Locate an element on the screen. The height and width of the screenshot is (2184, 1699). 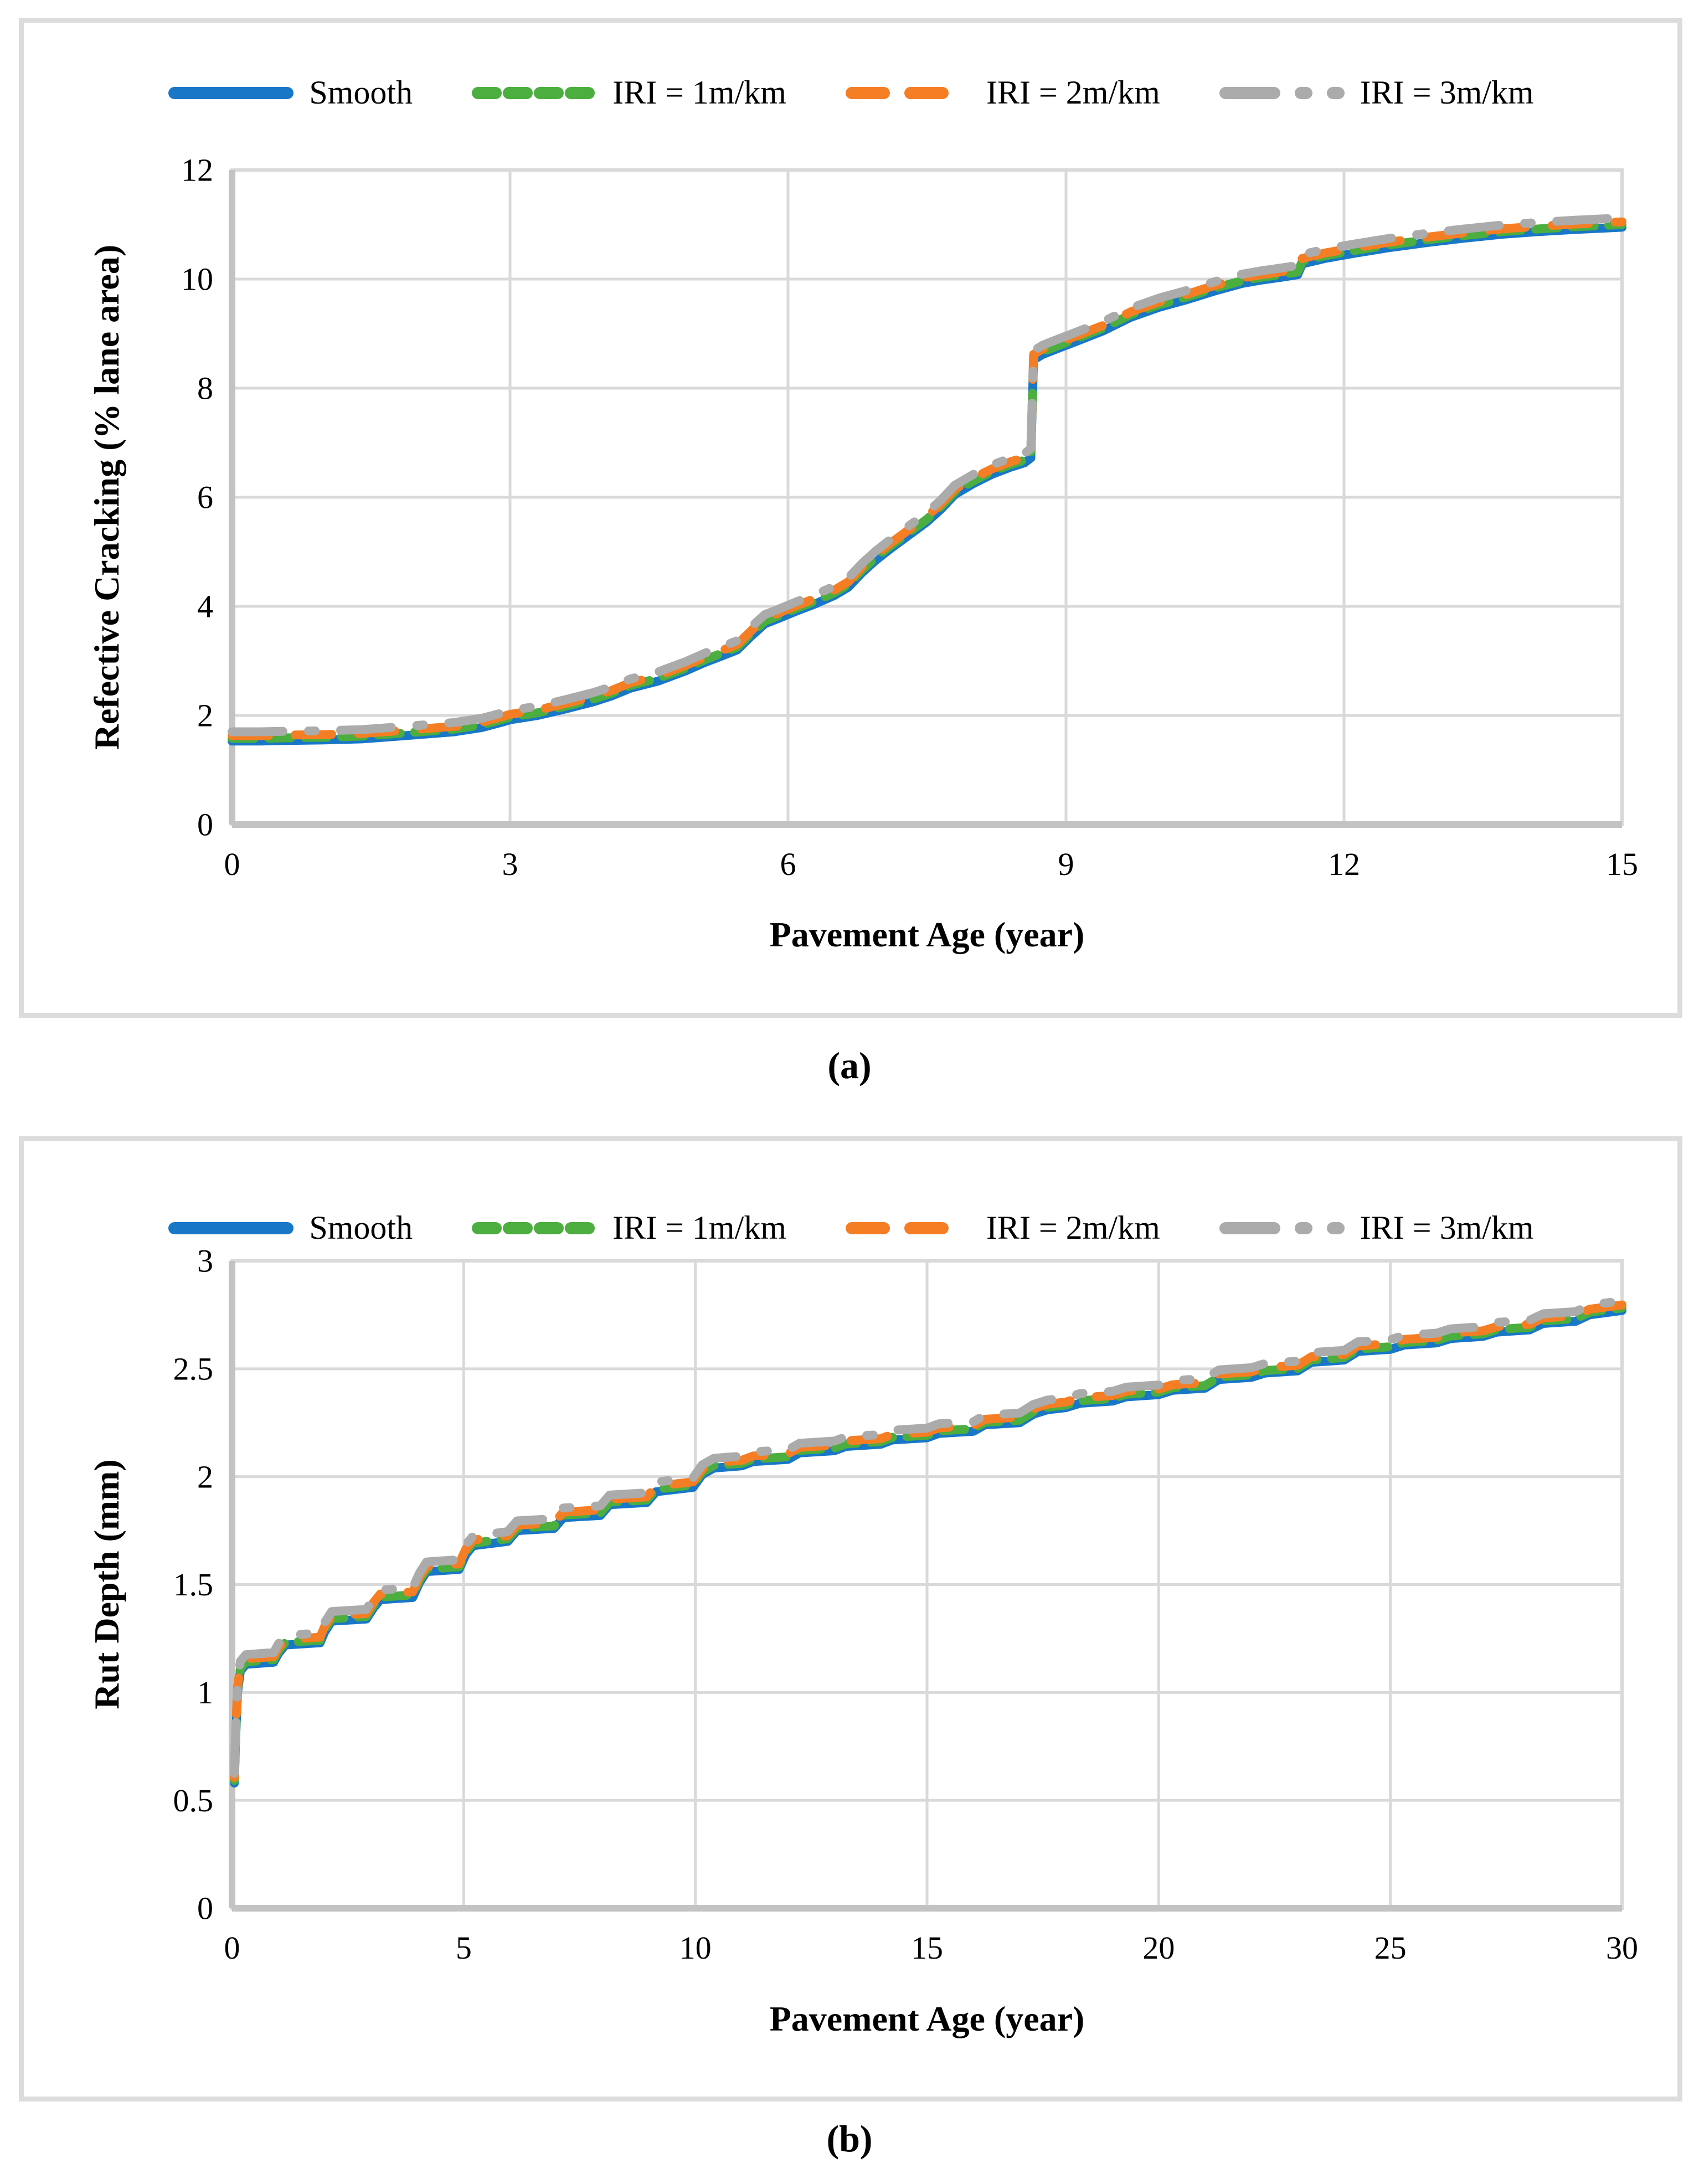
y-tick-label: 0.5 is located at coordinates (193, 1801).